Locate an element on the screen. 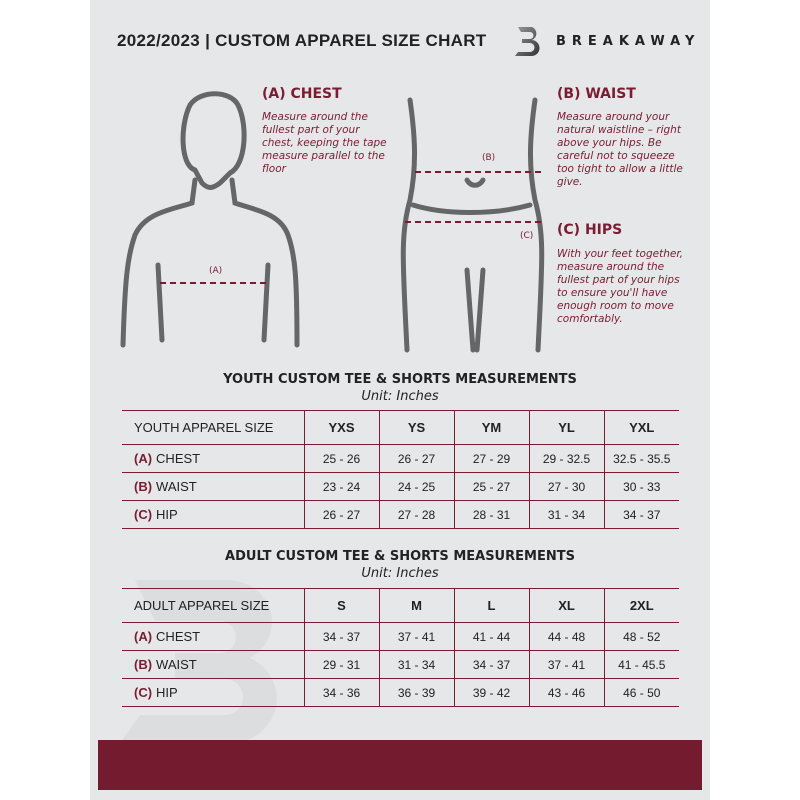 The height and width of the screenshot is (800, 800). chest-marker: (A) is located at coordinates (216, 271).